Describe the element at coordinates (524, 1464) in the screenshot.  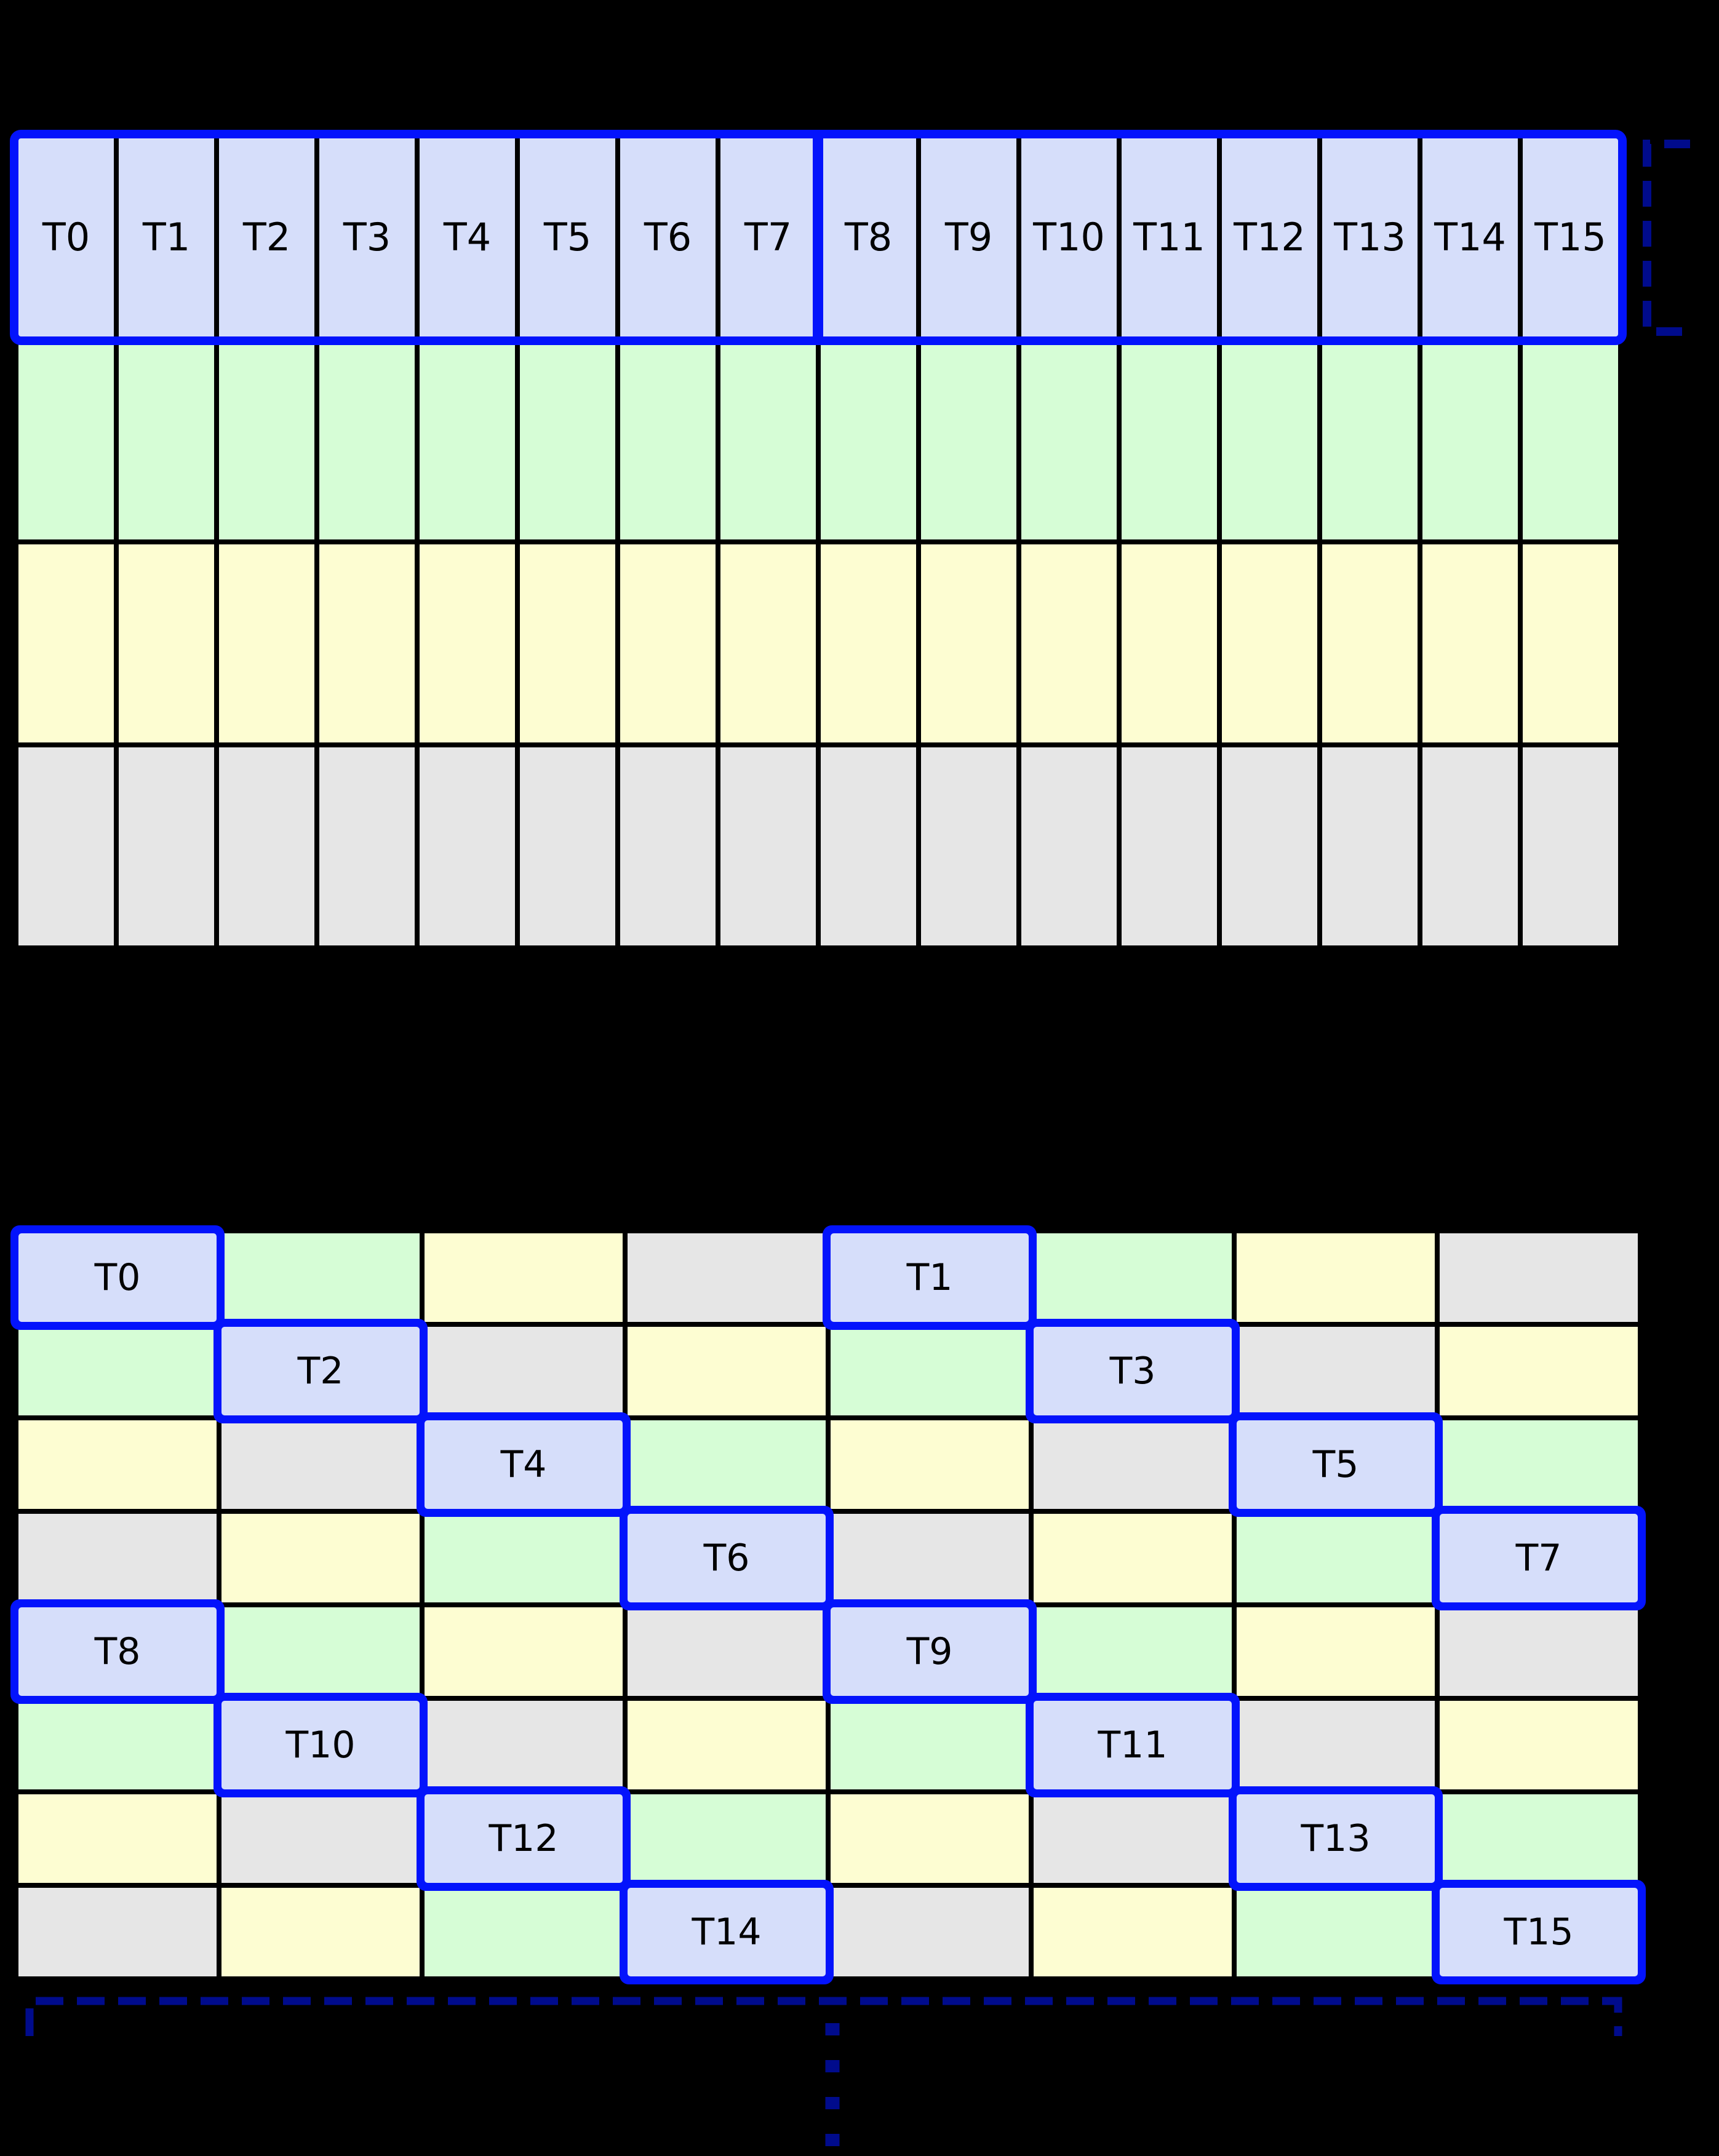
I see `thread-cell-T4: T4` at that location.